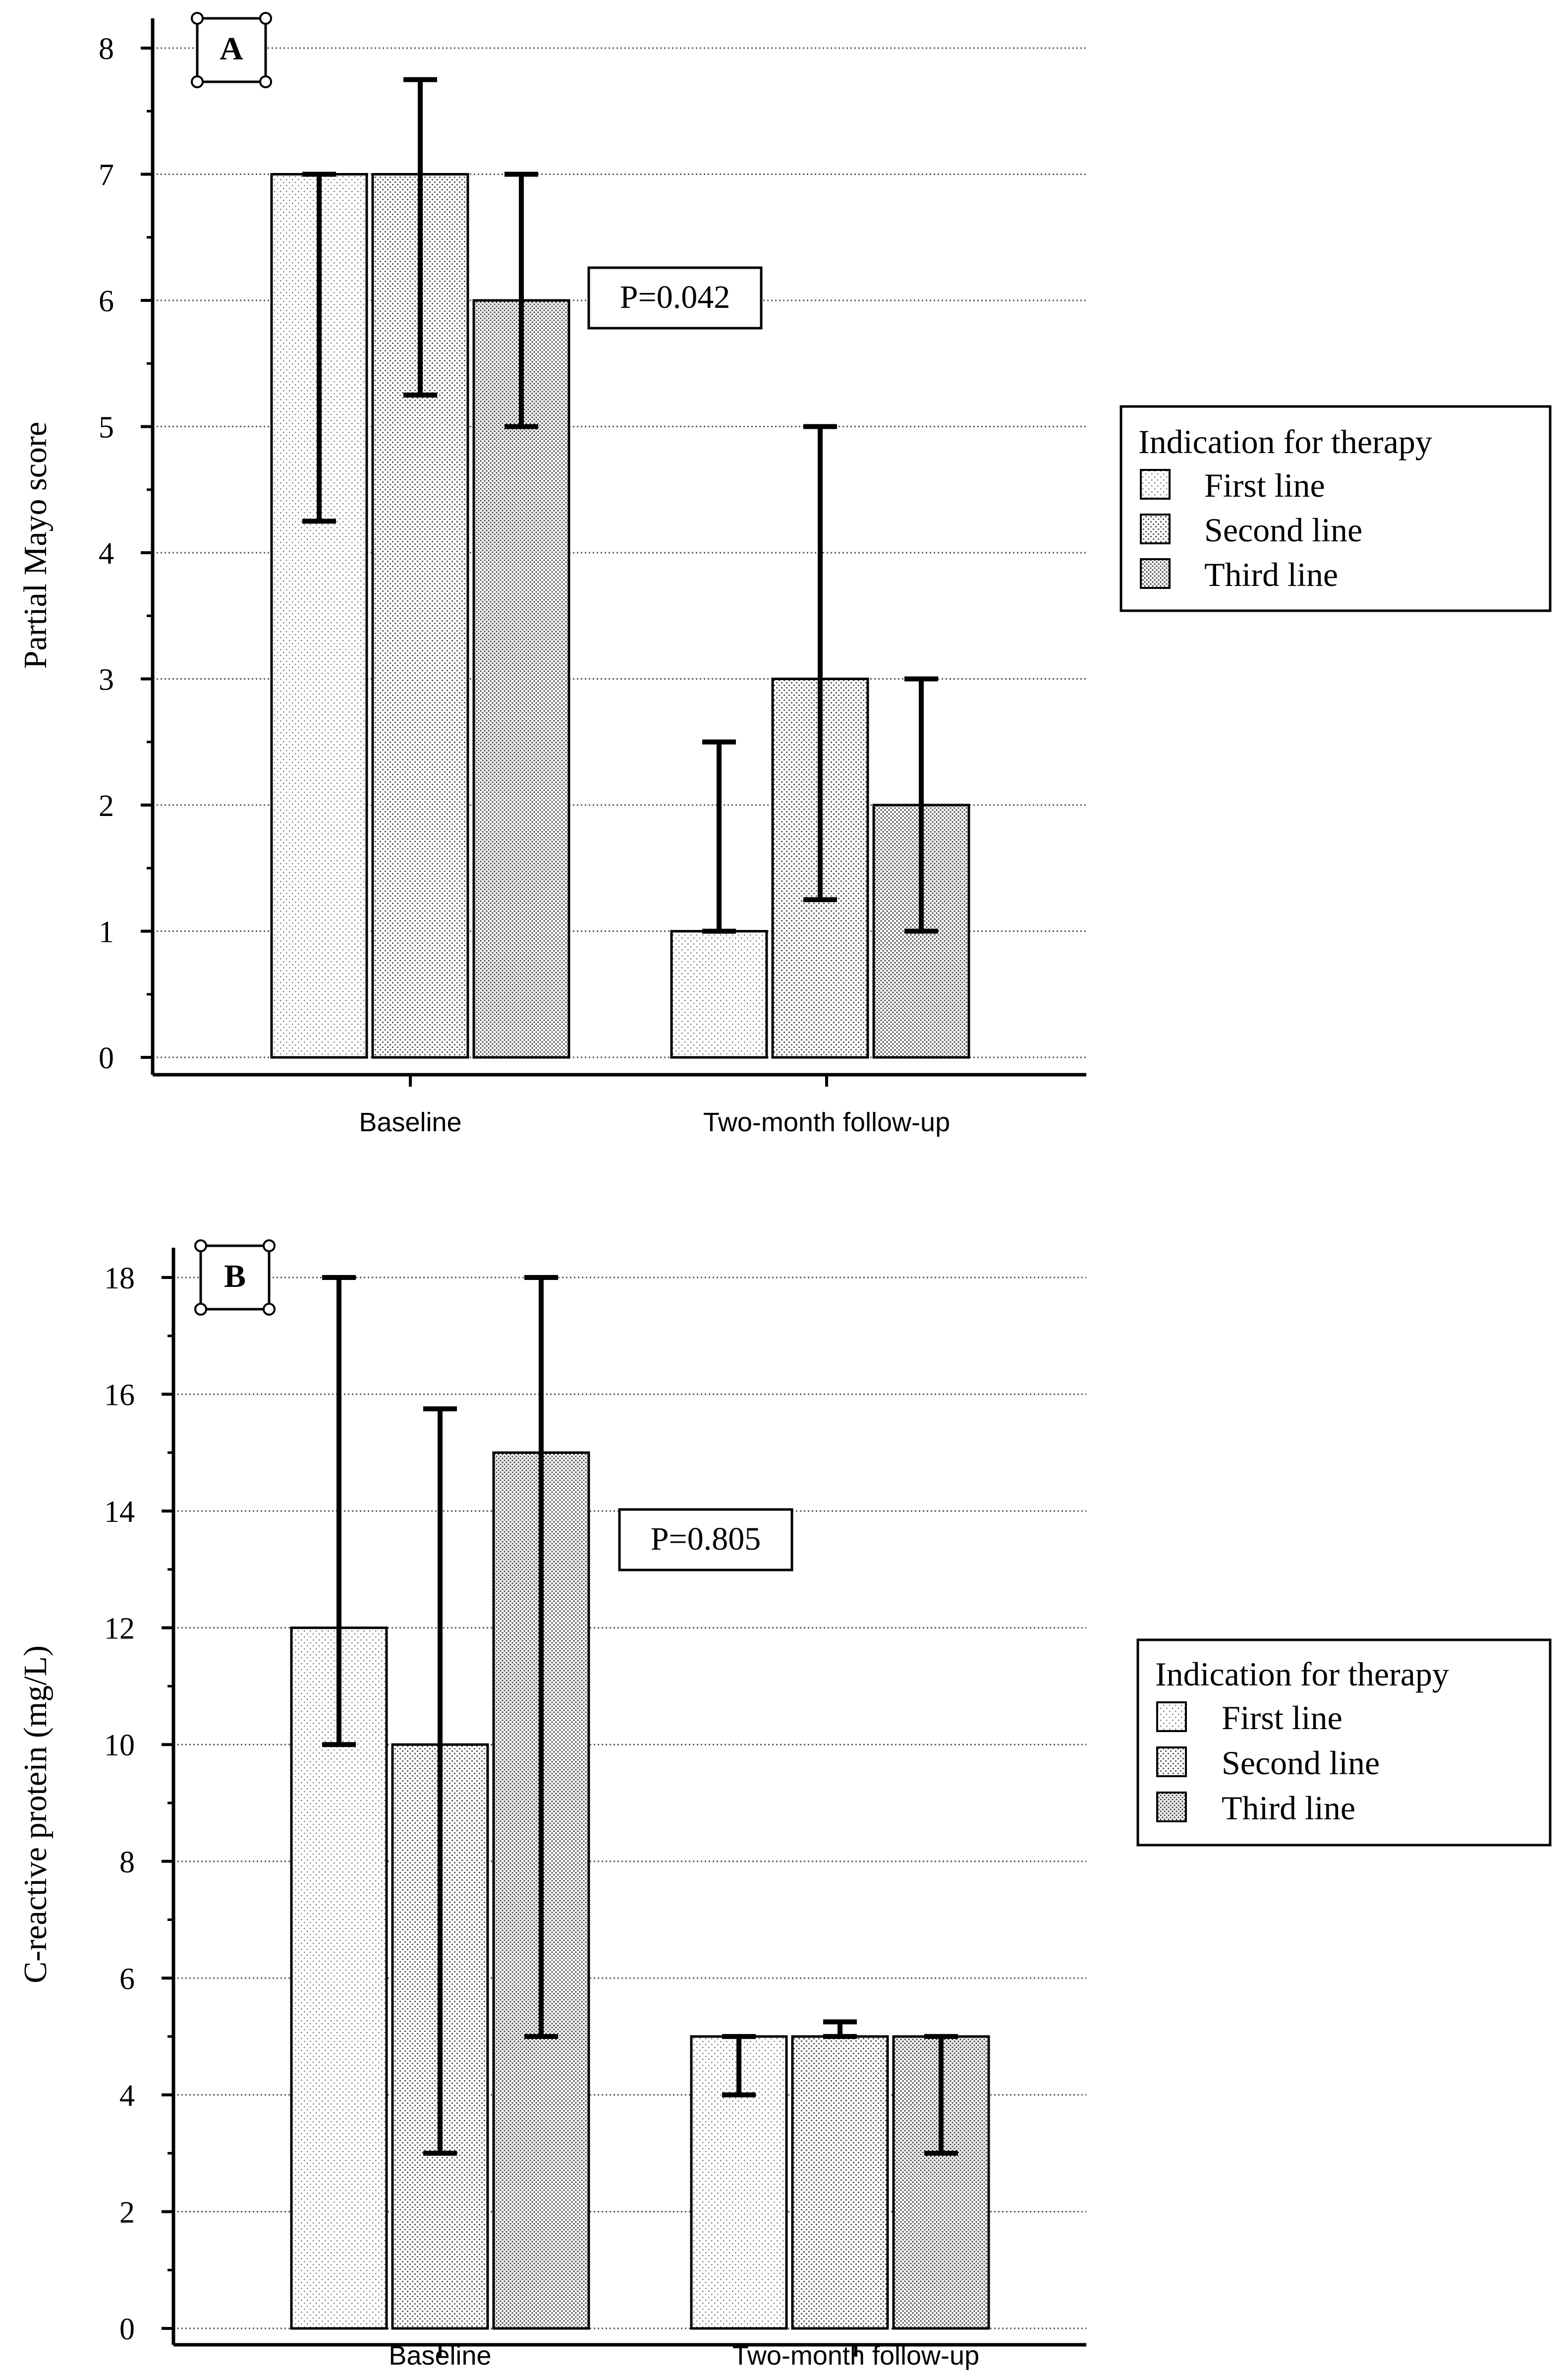 This screenshot has height=2377, width=1568. Describe the element at coordinates (35, 545) in the screenshot. I see `y-axis-title: Partial Mayo score` at that location.